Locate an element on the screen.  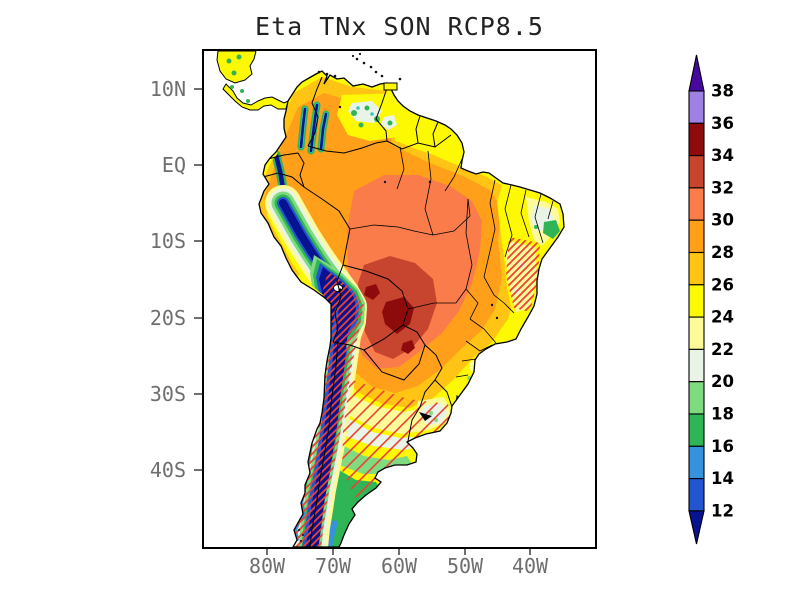
colorbar-label: 14 is located at coordinates (722, 478).